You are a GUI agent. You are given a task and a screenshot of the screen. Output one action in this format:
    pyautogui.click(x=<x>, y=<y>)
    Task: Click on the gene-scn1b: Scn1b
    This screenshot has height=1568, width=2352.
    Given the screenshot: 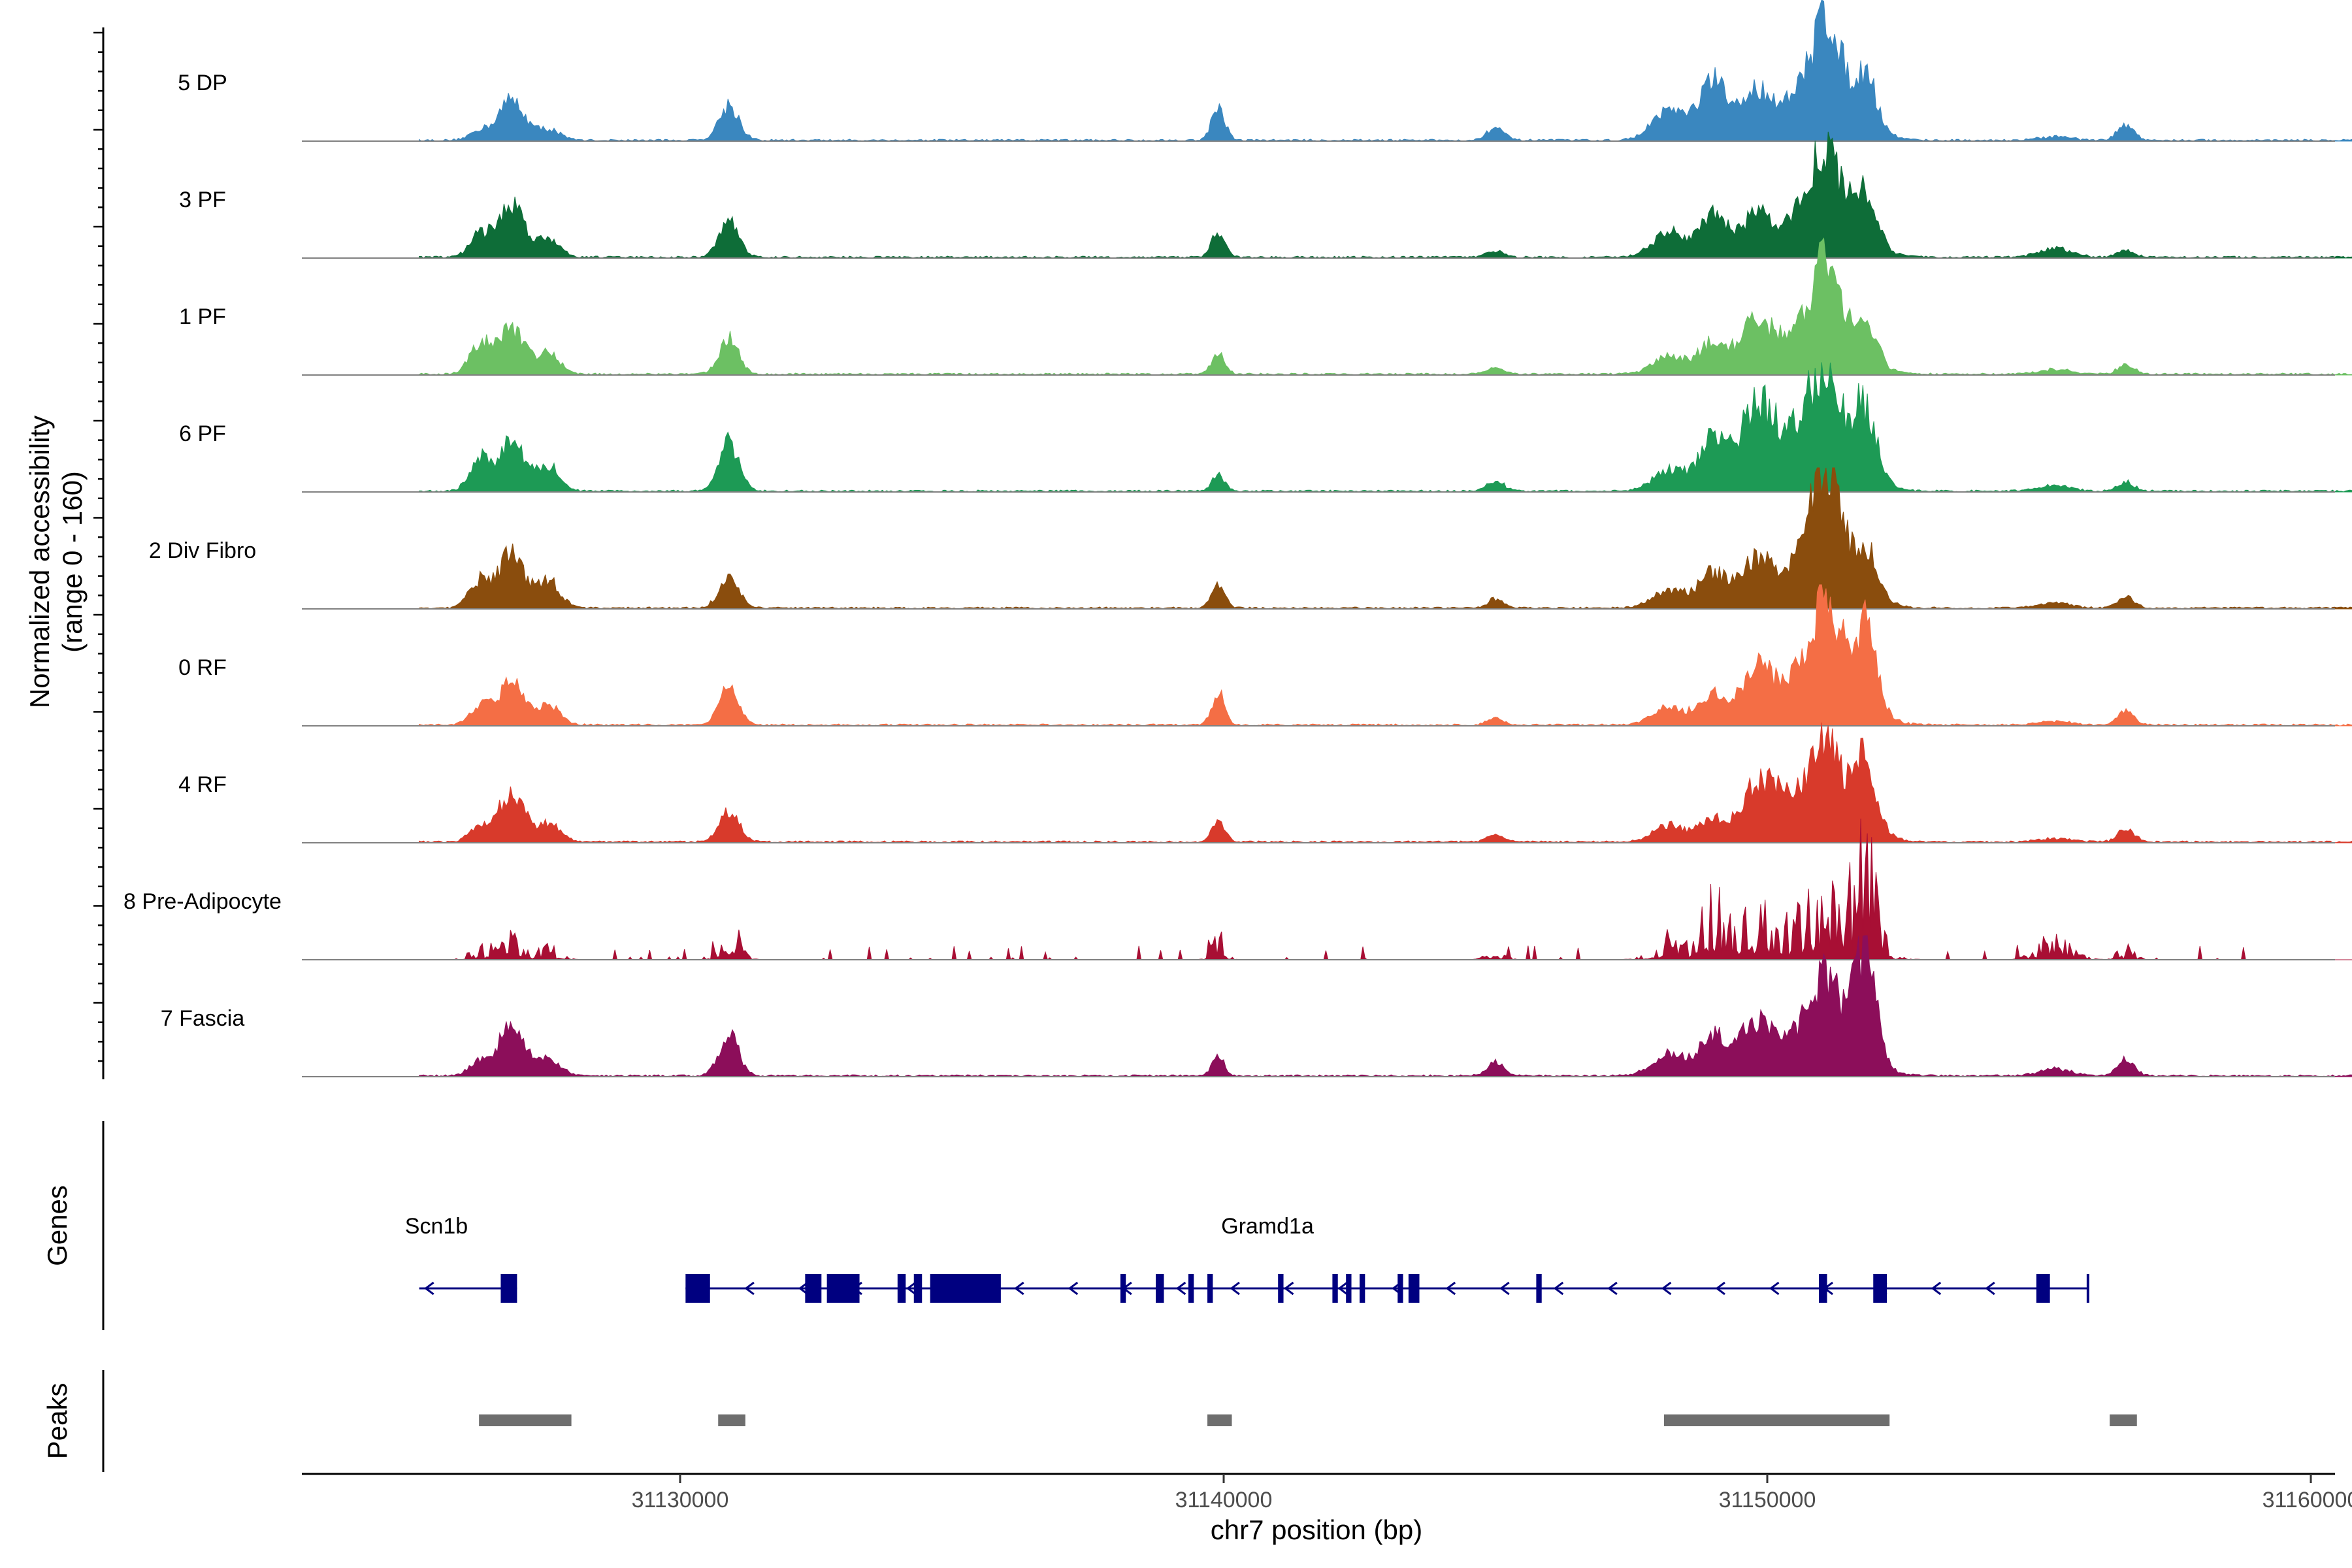 What is the action you would take?
    pyautogui.click(x=461, y=1258)
    